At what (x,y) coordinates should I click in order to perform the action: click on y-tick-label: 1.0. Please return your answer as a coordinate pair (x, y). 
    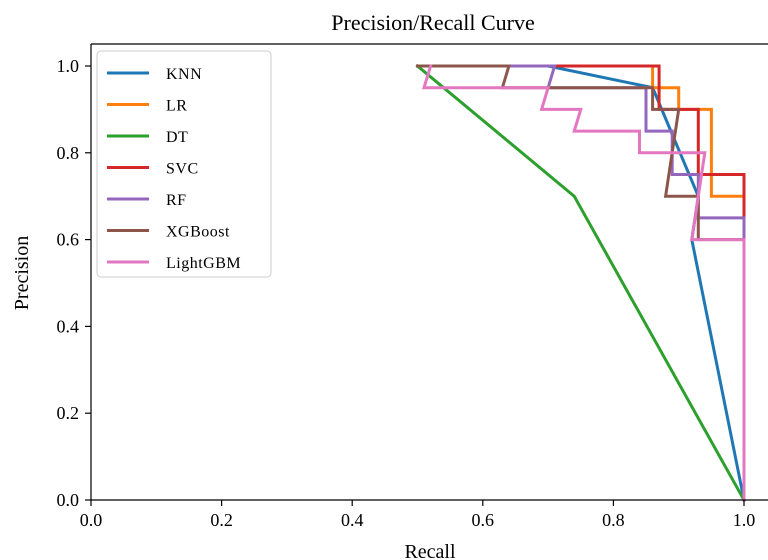
    Looking at the image, I should click on (68, 66).